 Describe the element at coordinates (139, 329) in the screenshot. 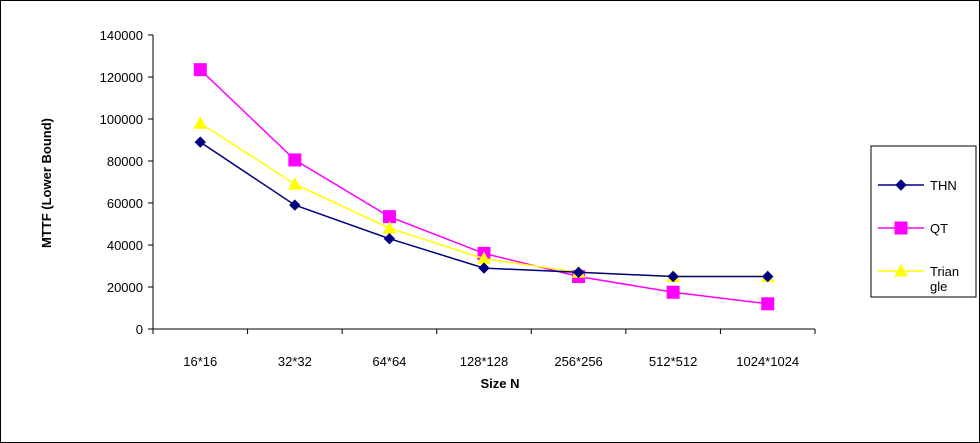

I see `y-tick-label: 0` at that location.